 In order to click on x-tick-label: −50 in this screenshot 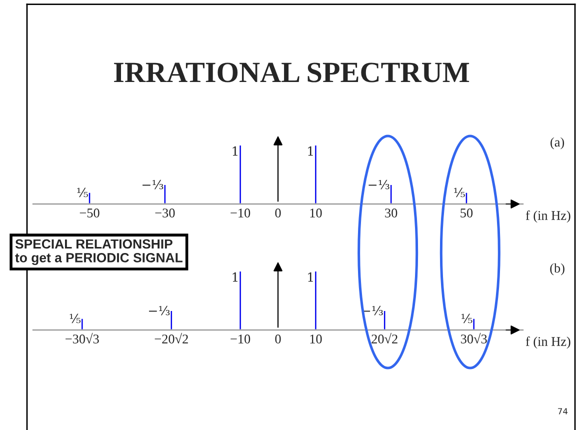, I will do `click(90, 213)`.